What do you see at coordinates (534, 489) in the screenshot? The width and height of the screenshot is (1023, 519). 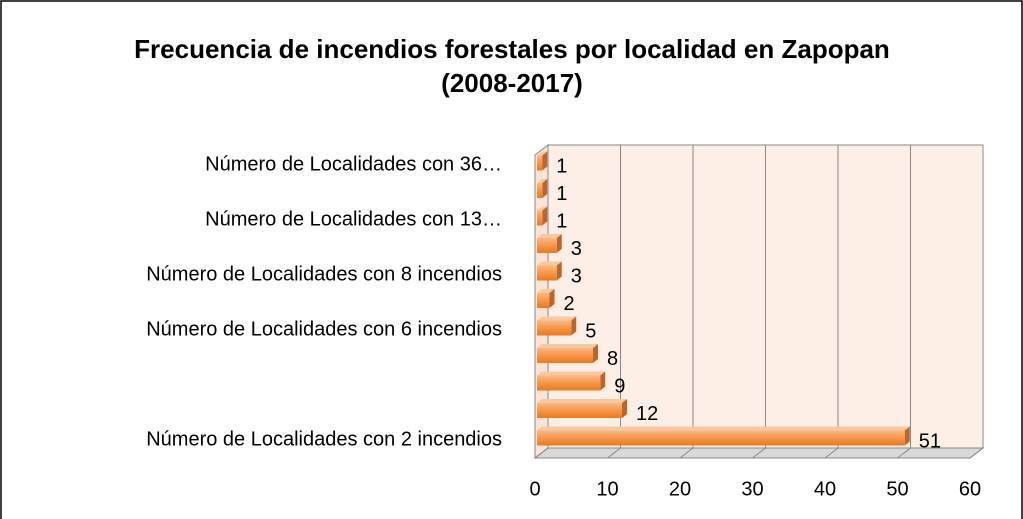 I see `x-tick-label: 0` at bounding box center [534, 489].